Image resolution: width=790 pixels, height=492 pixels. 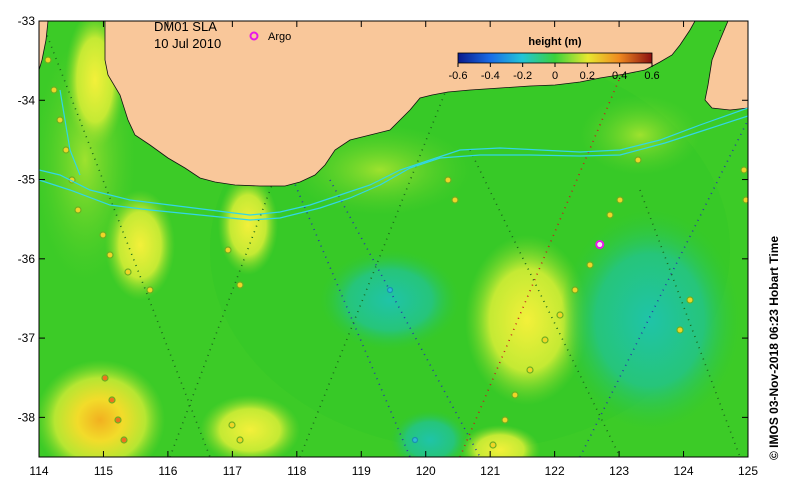 I want to click on y-tick-label: -35, so click(x=27, y=180).